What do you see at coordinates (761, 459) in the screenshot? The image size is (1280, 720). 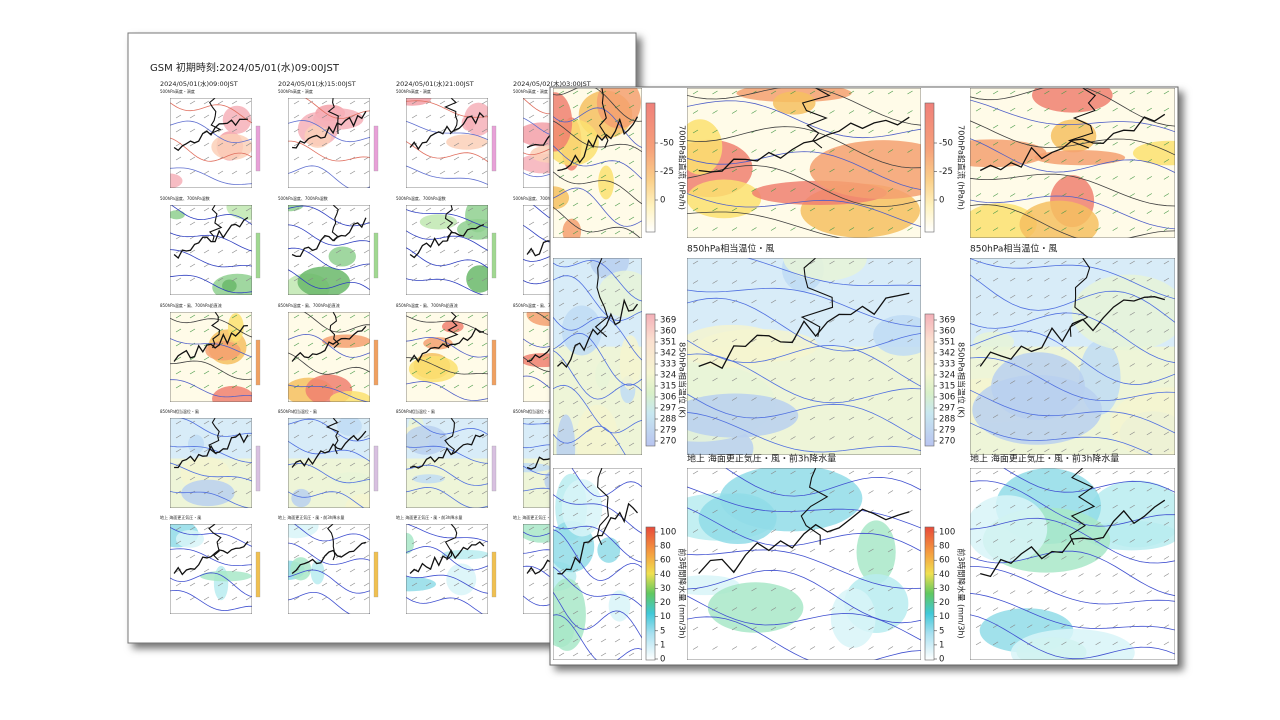 I see `panel-label: 地上 海面更正気圧・風・前3h降水量` at bounding box center [761, 459].